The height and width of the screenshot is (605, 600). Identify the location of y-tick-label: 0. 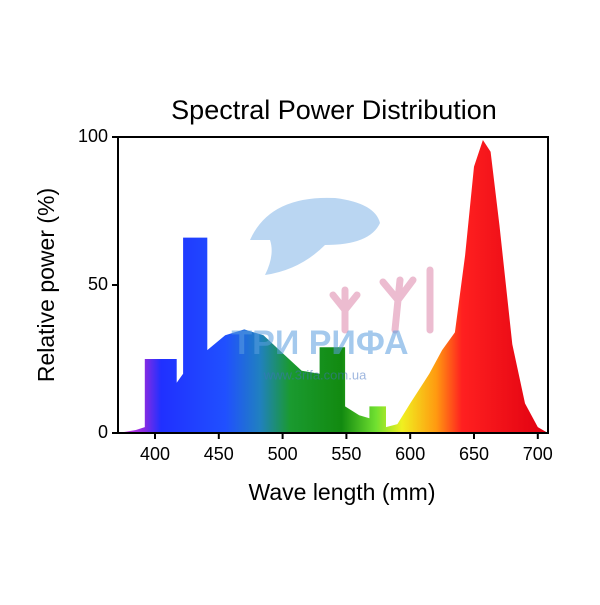
(103, 432).